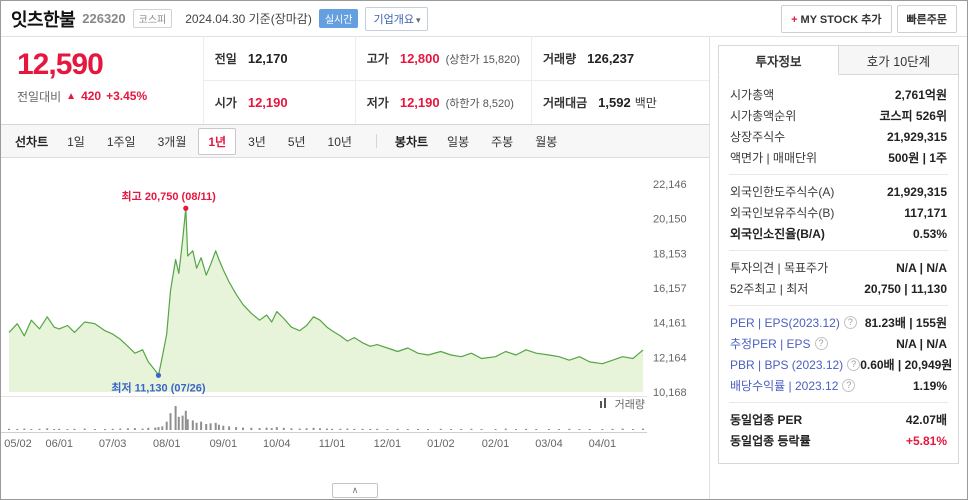  What do you see at coordinates (224, 444) in the screenshot?
I see `x-axis-label: 09/01` at bounding box center [224, 444].